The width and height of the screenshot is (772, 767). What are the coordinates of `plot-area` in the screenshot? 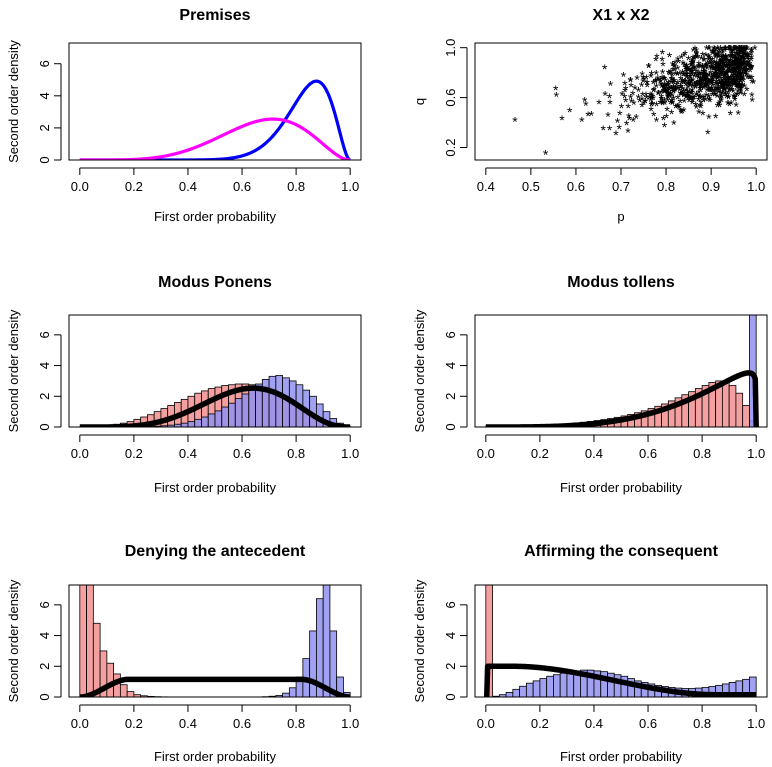 It's located at (621, 641).